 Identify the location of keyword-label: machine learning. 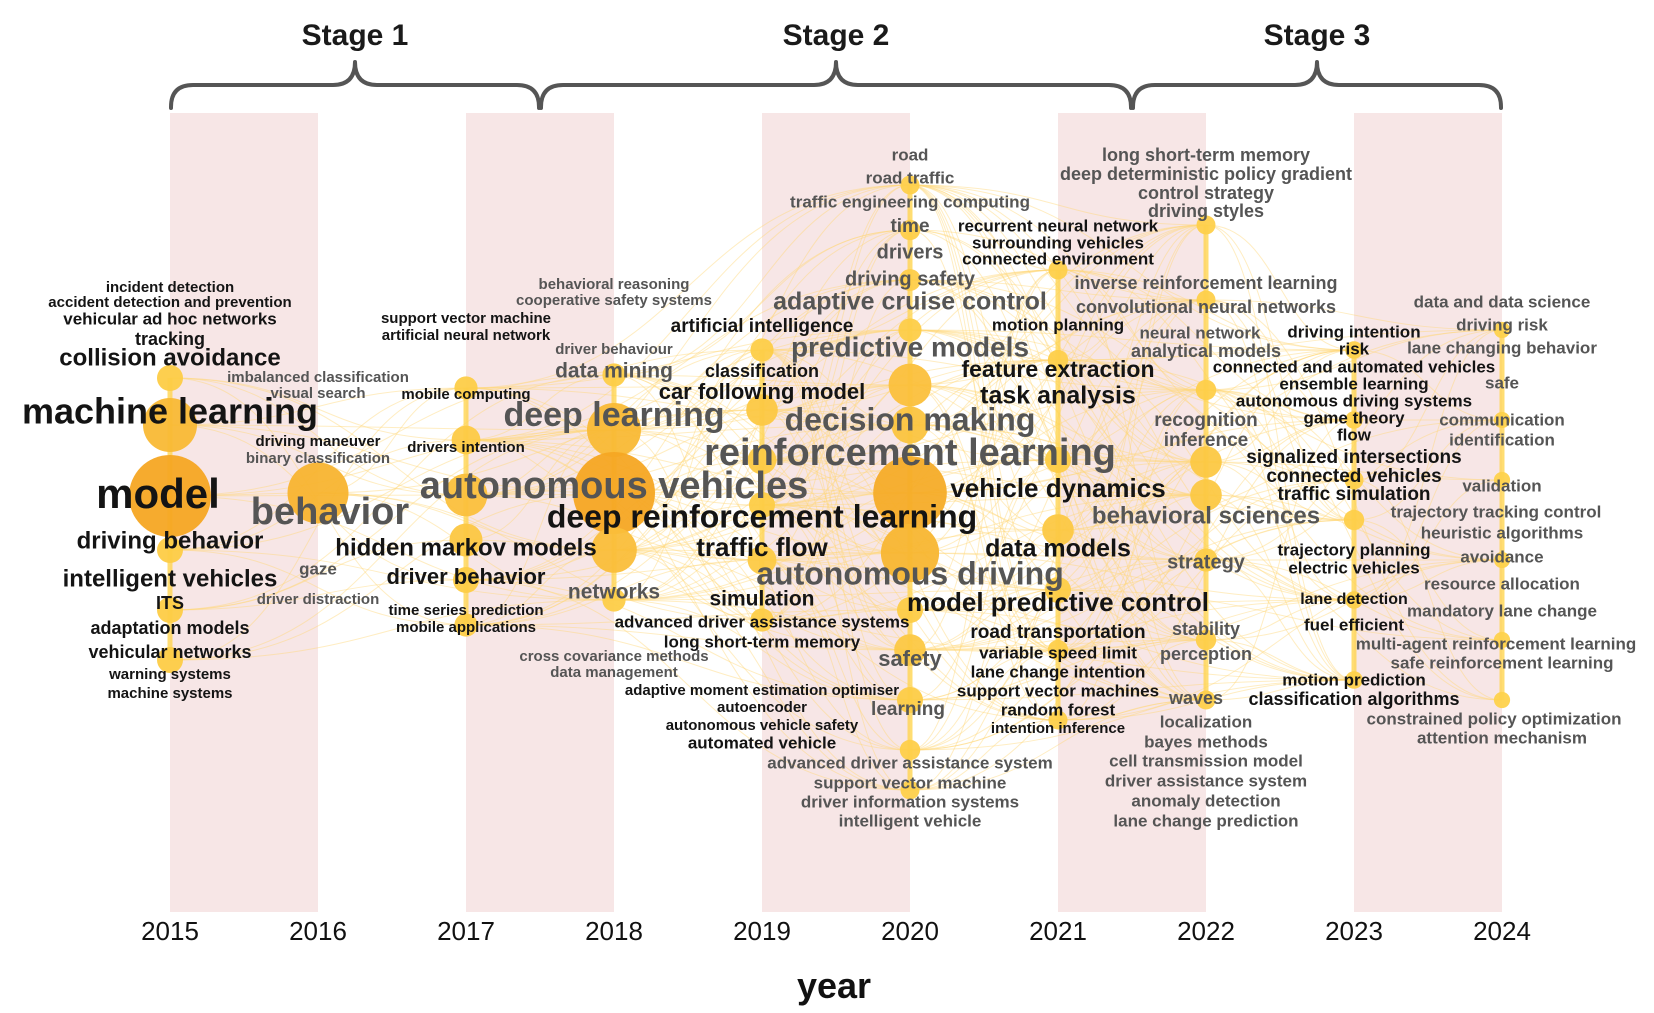
(170, 411).